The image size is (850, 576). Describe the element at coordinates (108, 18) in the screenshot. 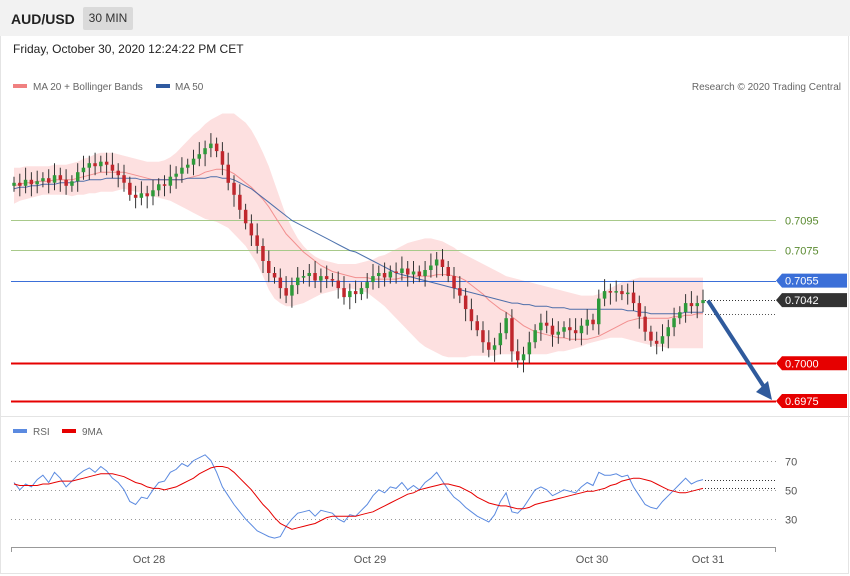

I see `timeframe-badge: 30 MIN` at that location.